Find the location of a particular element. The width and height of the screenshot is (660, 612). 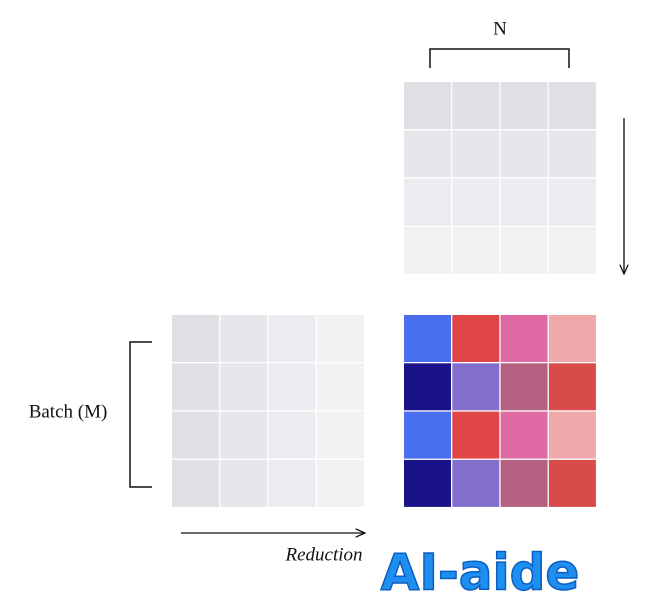

watermark: AI-aide is located at coordinates (480, 573).